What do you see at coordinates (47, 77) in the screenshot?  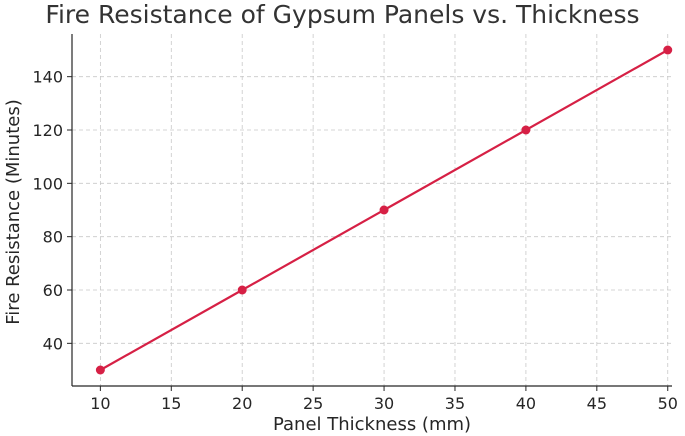 I see `y-tick-label: 140` at bounding box center [47, 77].